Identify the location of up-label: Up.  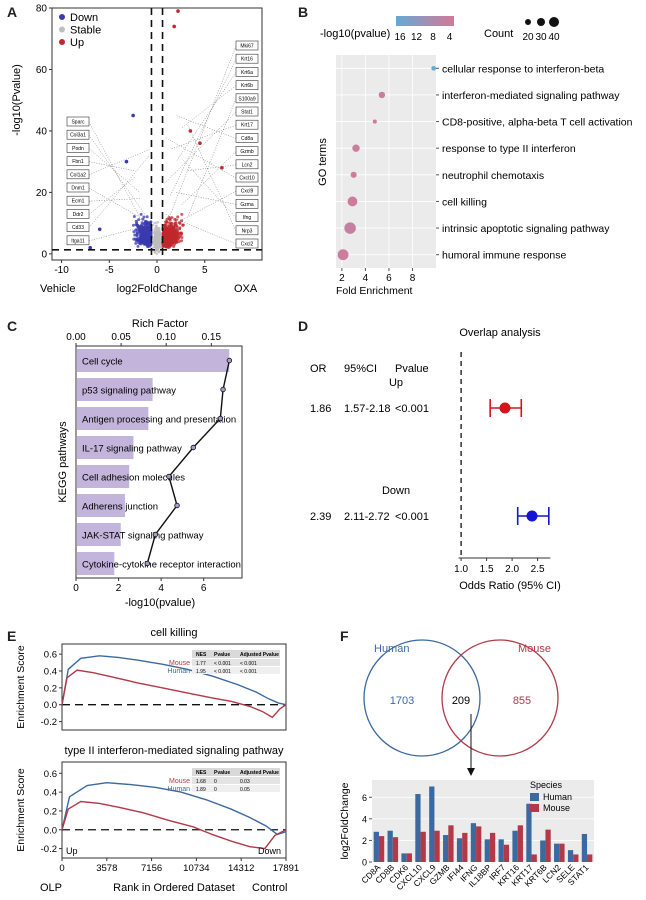
(72, 851).